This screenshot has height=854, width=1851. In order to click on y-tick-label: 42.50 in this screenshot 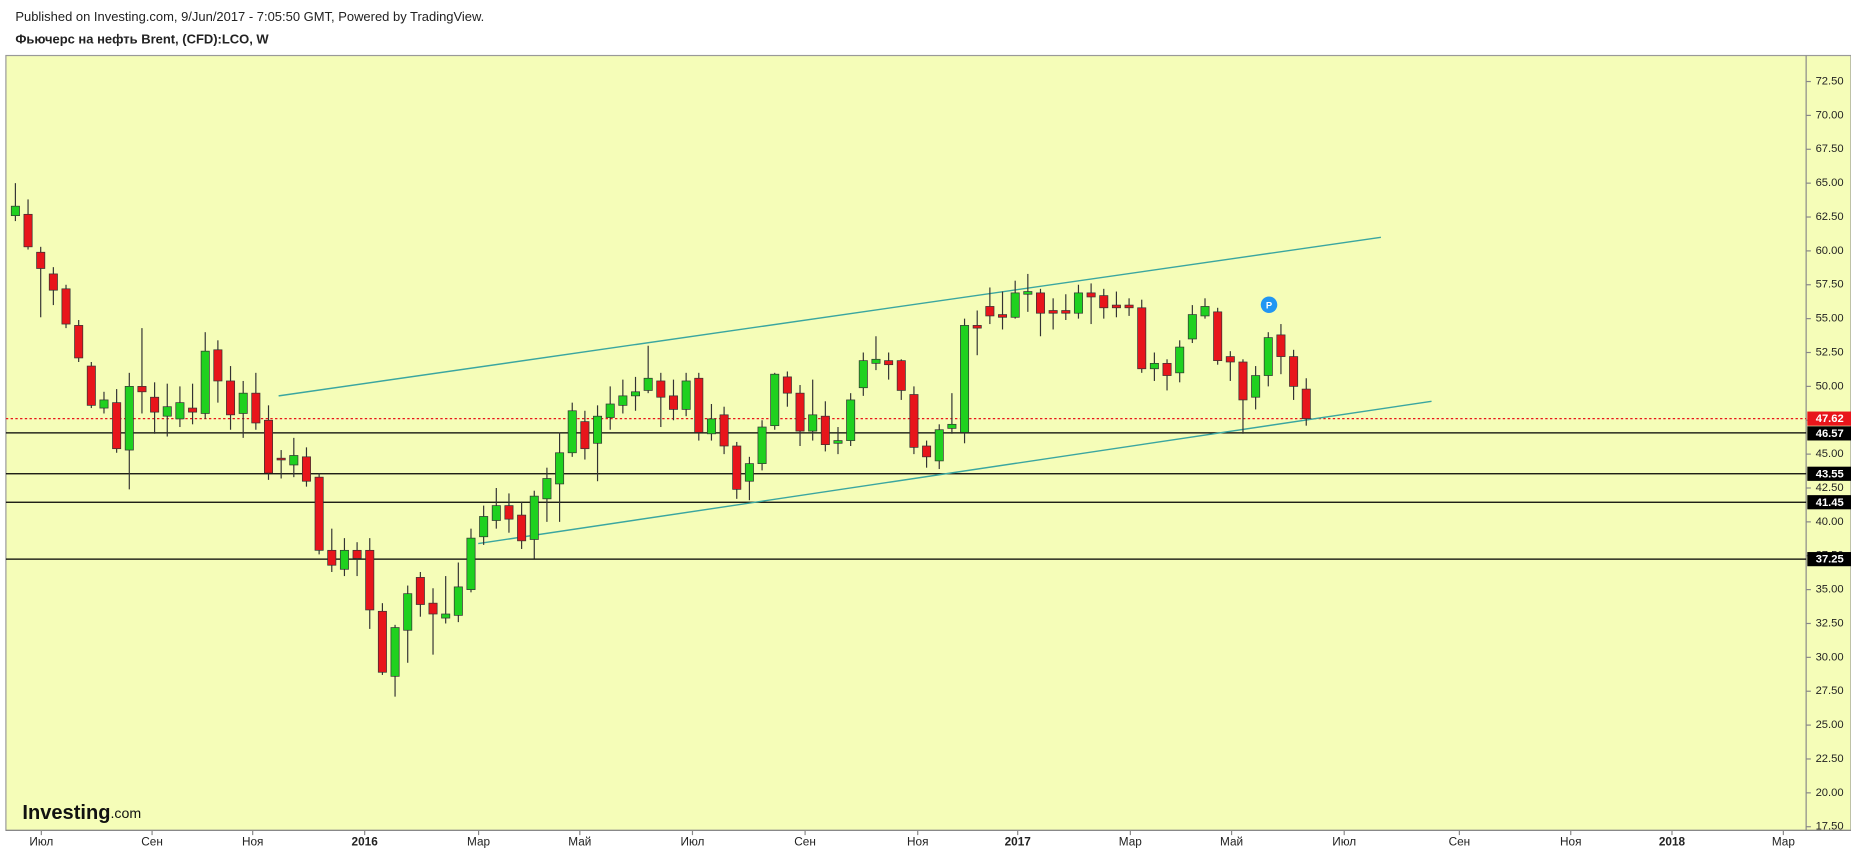, I will do `click(1830, 488)`.